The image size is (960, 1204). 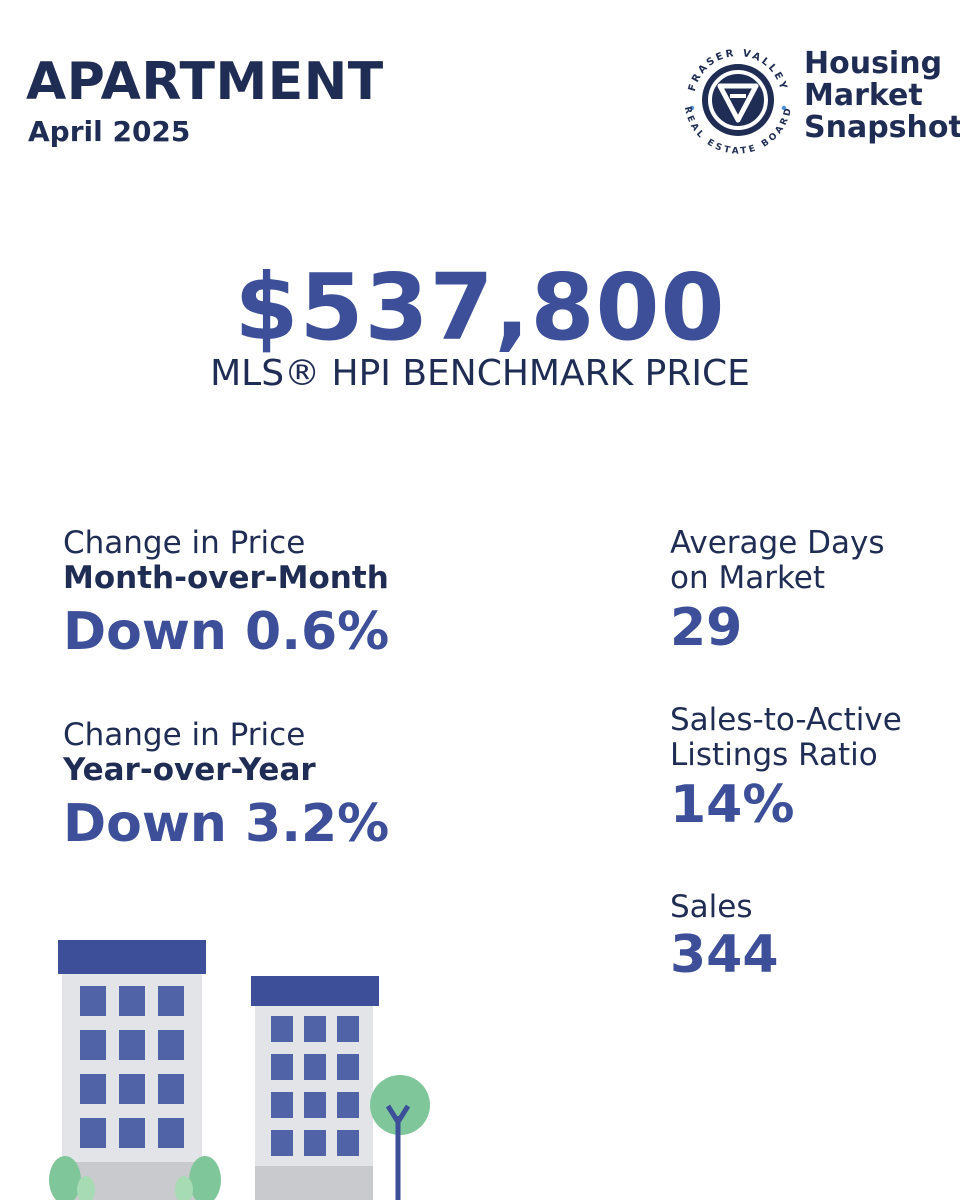 I want to click on stat-days-on-market: Average Days on Market 29, so click(x=777, y=591).